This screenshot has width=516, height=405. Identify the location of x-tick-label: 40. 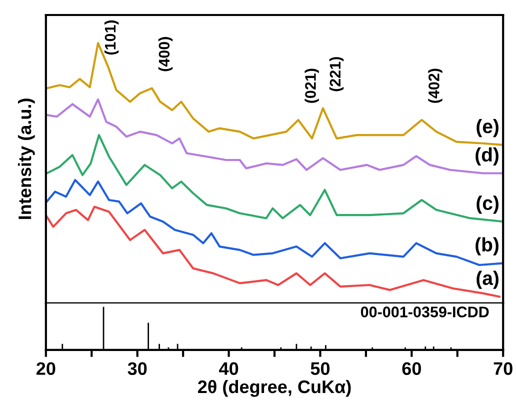
(228, 368).